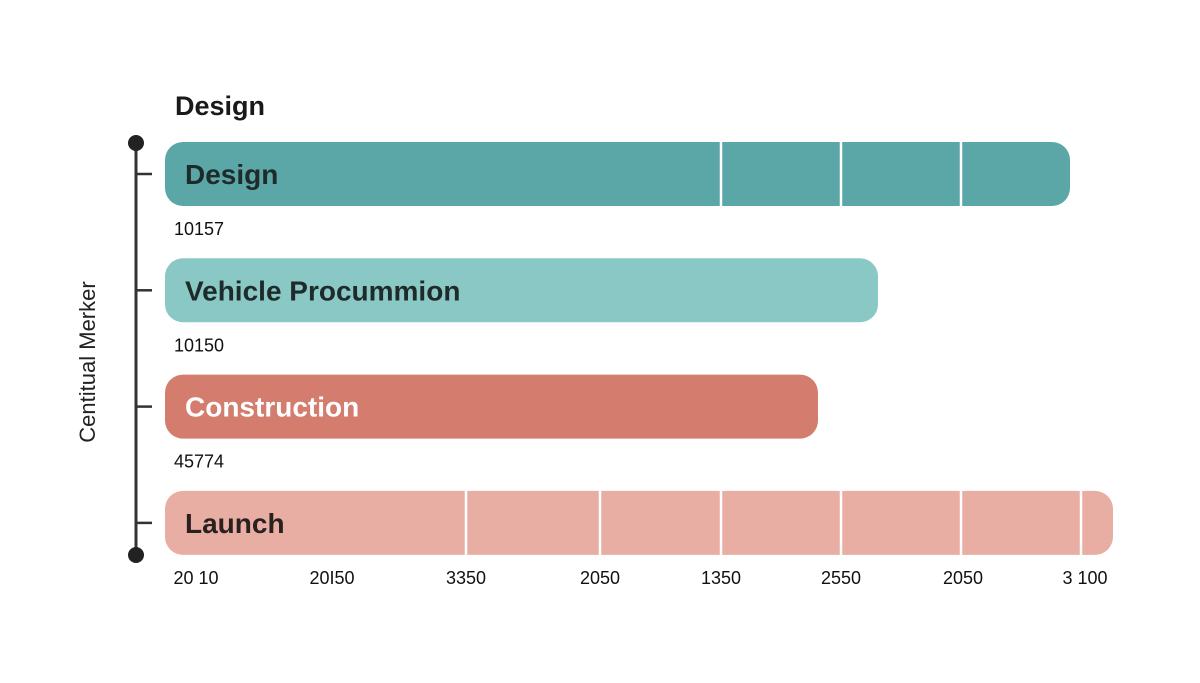  I want to click on x-tick-label-6: 2550, so click(841, 578).